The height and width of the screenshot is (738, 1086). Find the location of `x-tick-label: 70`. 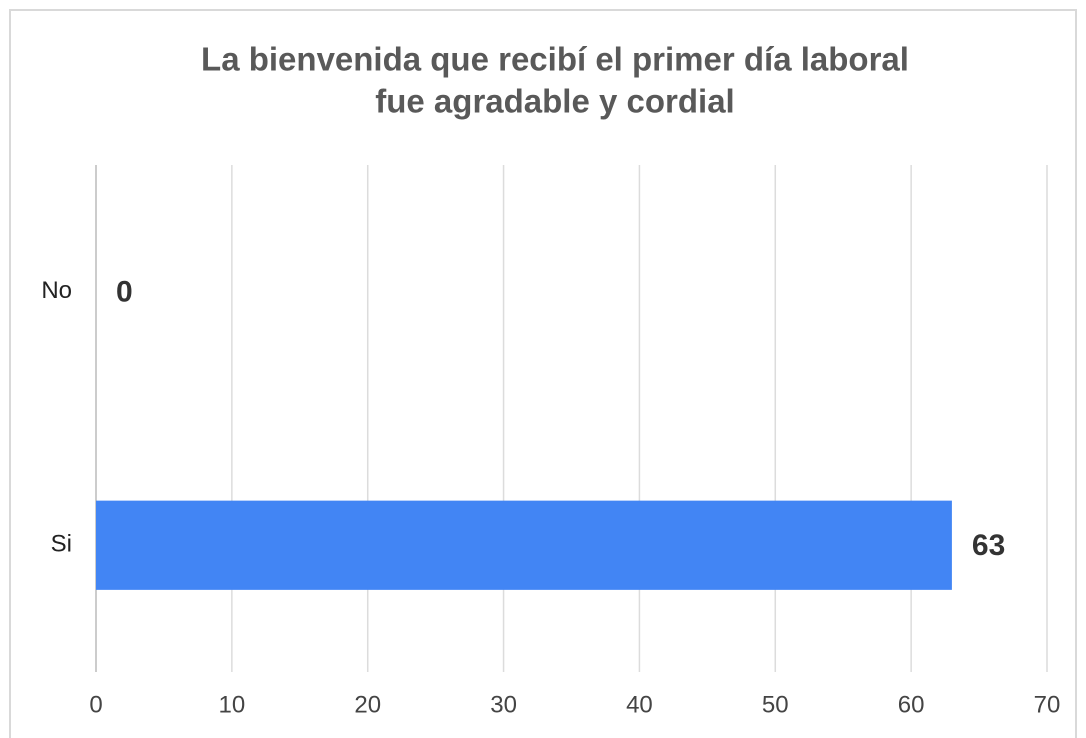

x-tick-label: 70 is located at coordinates (1047, 704).